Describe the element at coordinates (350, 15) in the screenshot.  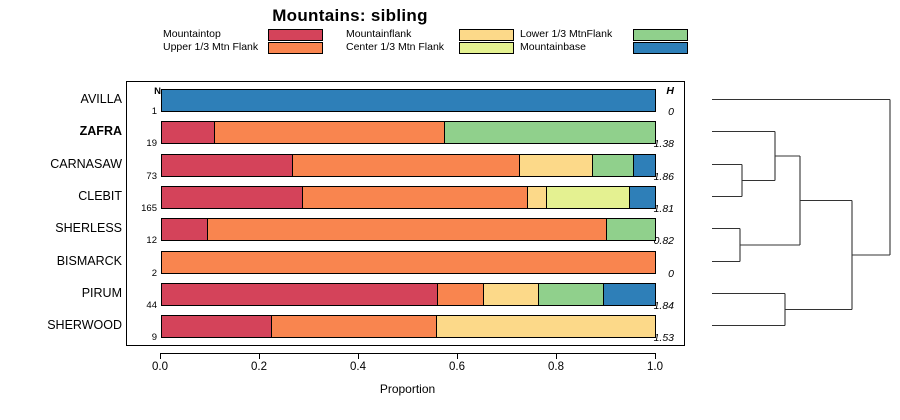
I see `chart-title: Mountains: sibling` at that location.